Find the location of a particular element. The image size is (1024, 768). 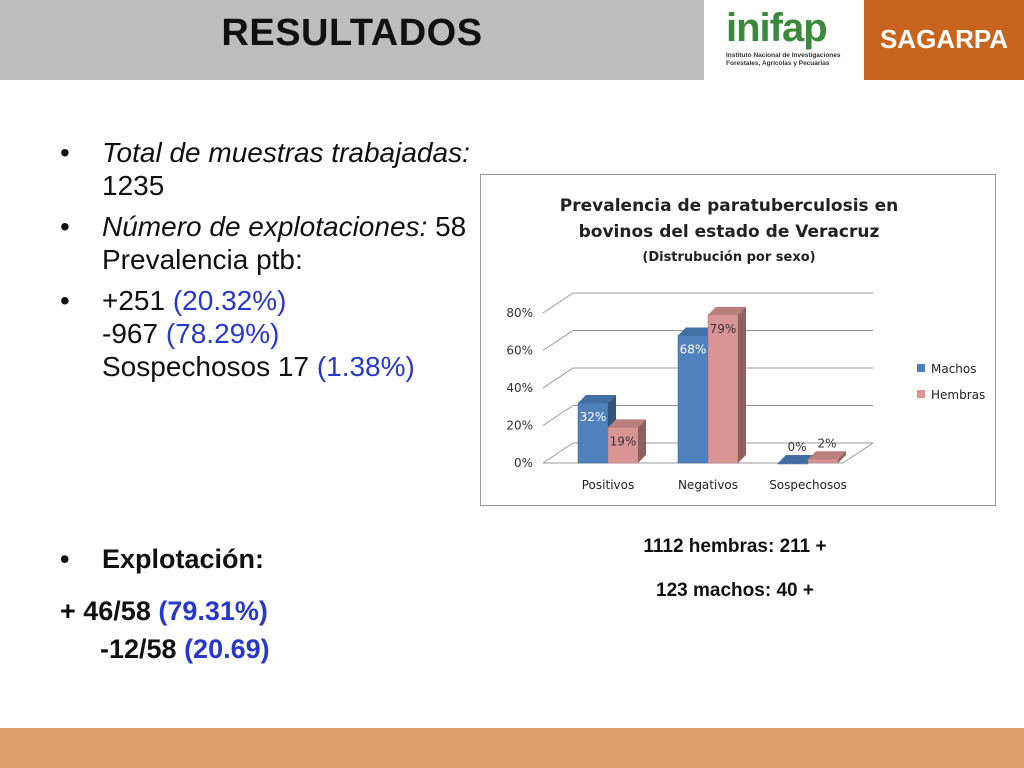

footer-bar is located at coordinates (512, 748).